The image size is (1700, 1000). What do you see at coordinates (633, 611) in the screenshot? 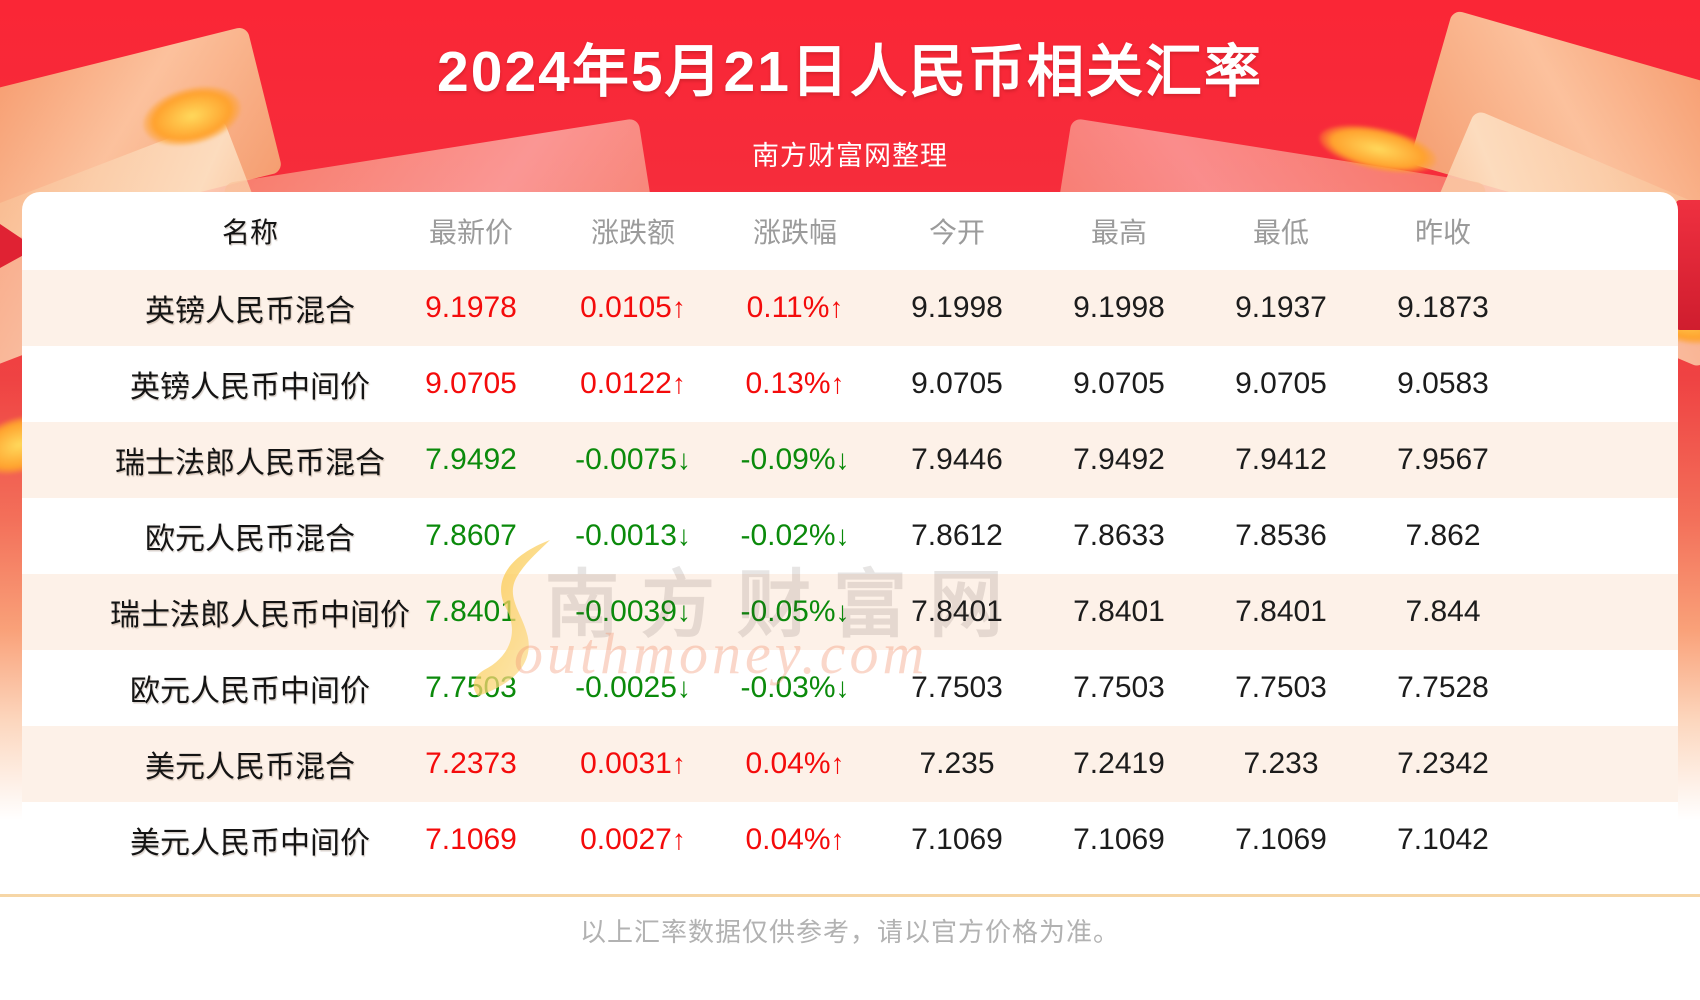
I see `cell-change: -0.0039↓` at bounding box center [633, 611].